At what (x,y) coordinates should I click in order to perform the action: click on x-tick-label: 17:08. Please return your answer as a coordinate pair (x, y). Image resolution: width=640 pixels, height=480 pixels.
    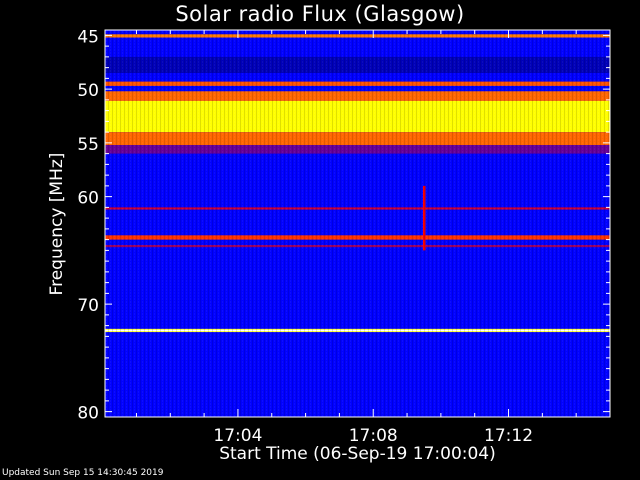
    Looking at the image, I should click on (373, 436).